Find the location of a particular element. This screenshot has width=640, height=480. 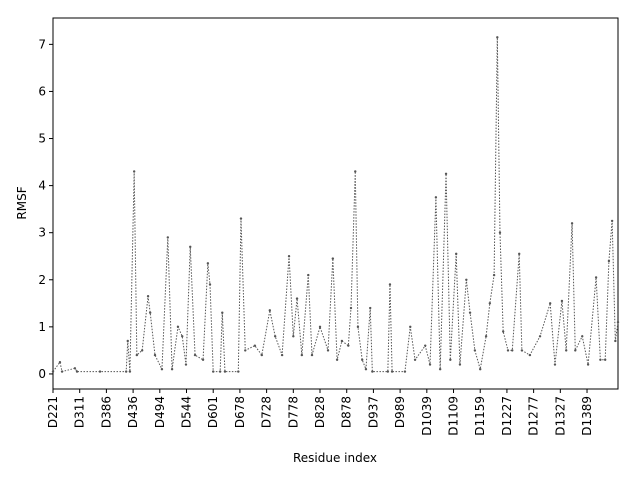

x-tick-label: D436 is located at coordinates (133, 412).